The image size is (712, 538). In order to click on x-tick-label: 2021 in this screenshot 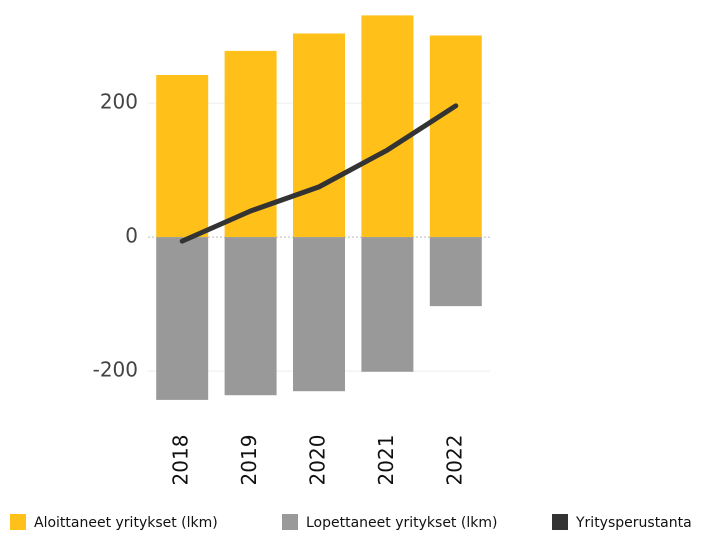, I will do `click(386, 460)`.